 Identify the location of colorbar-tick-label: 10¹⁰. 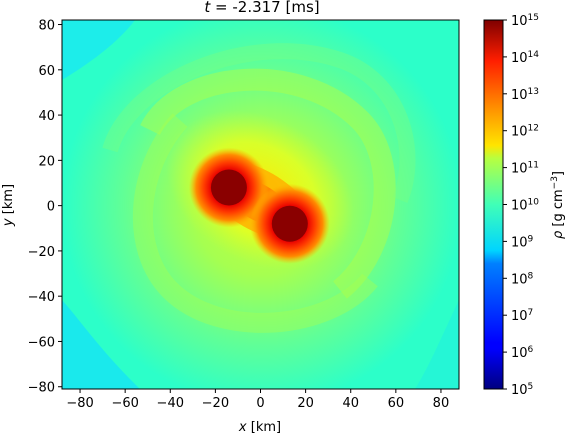
(525, 206).